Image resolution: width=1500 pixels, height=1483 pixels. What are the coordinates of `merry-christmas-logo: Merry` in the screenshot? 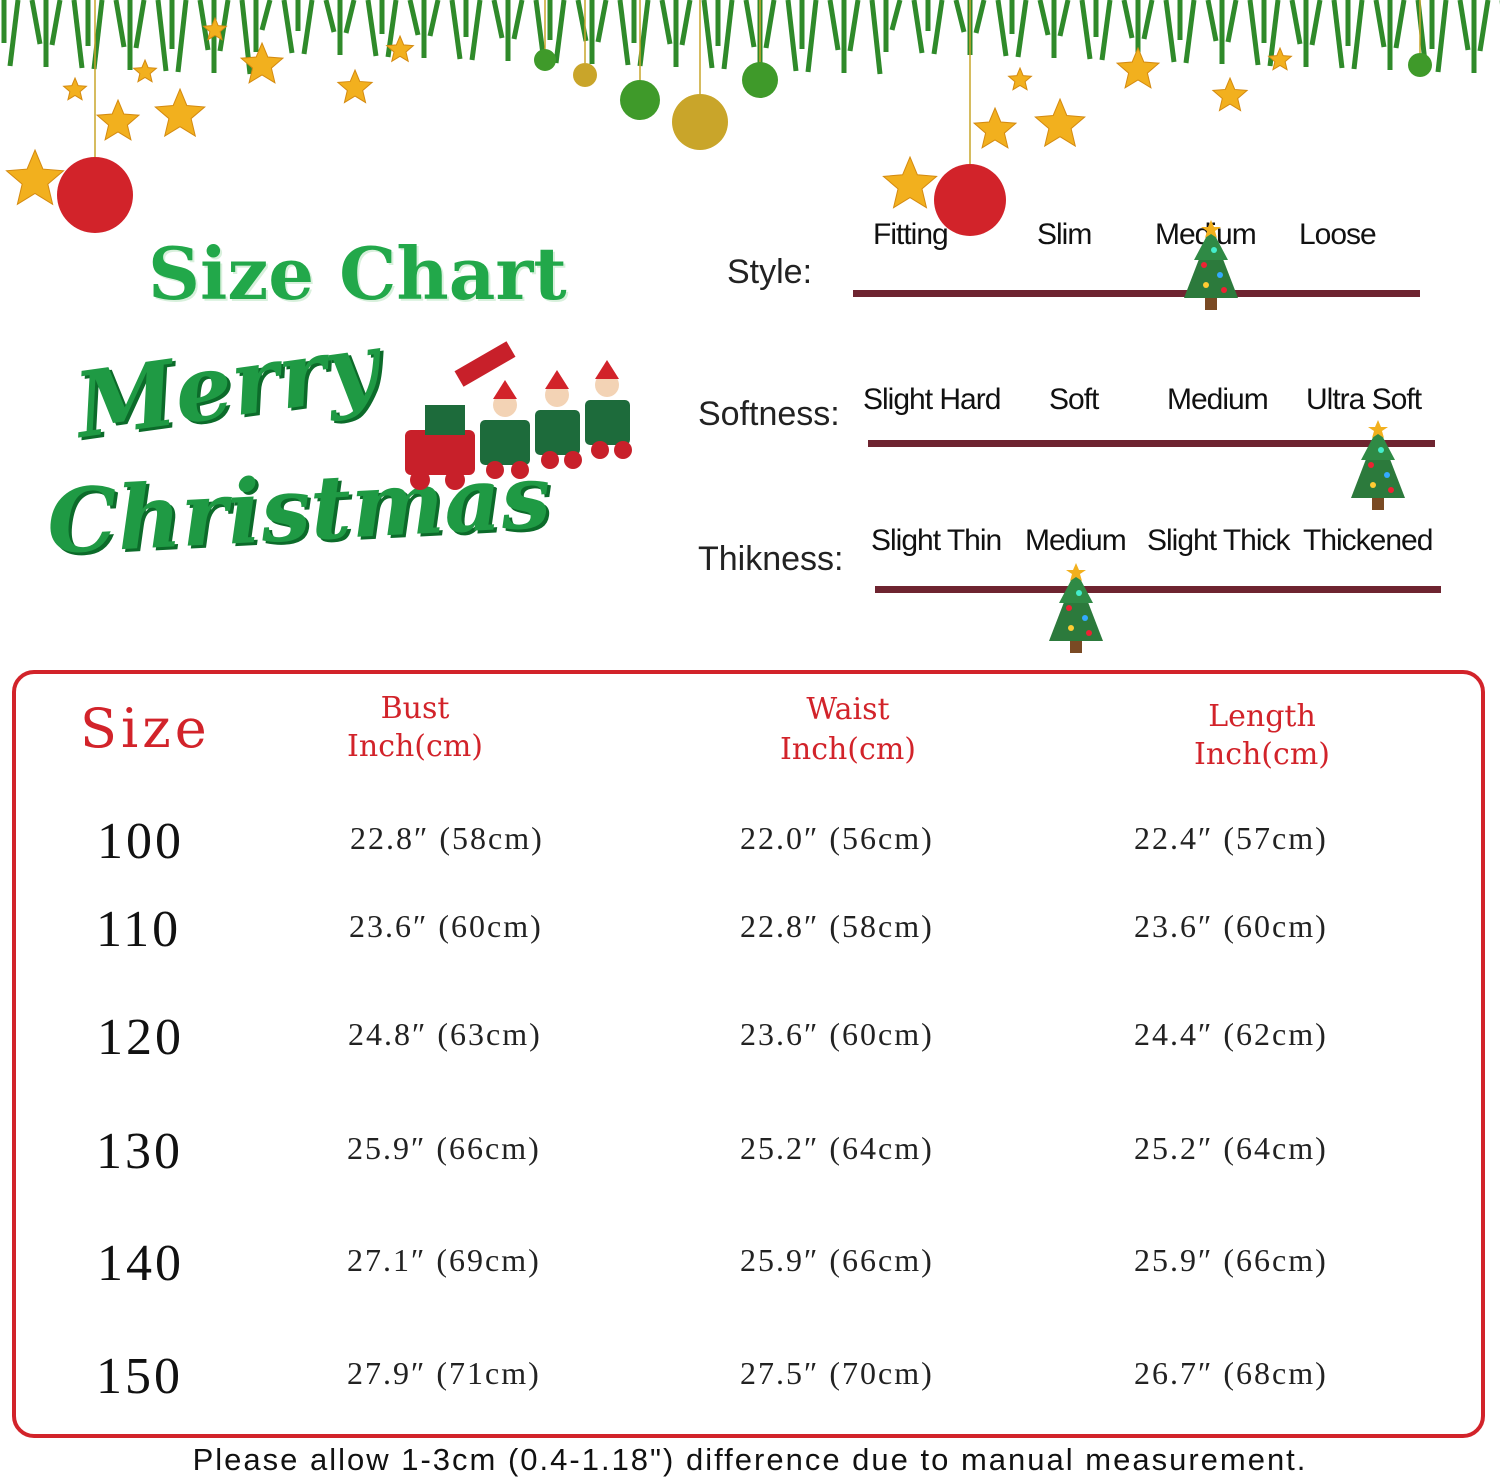 It's located at (226, 385).